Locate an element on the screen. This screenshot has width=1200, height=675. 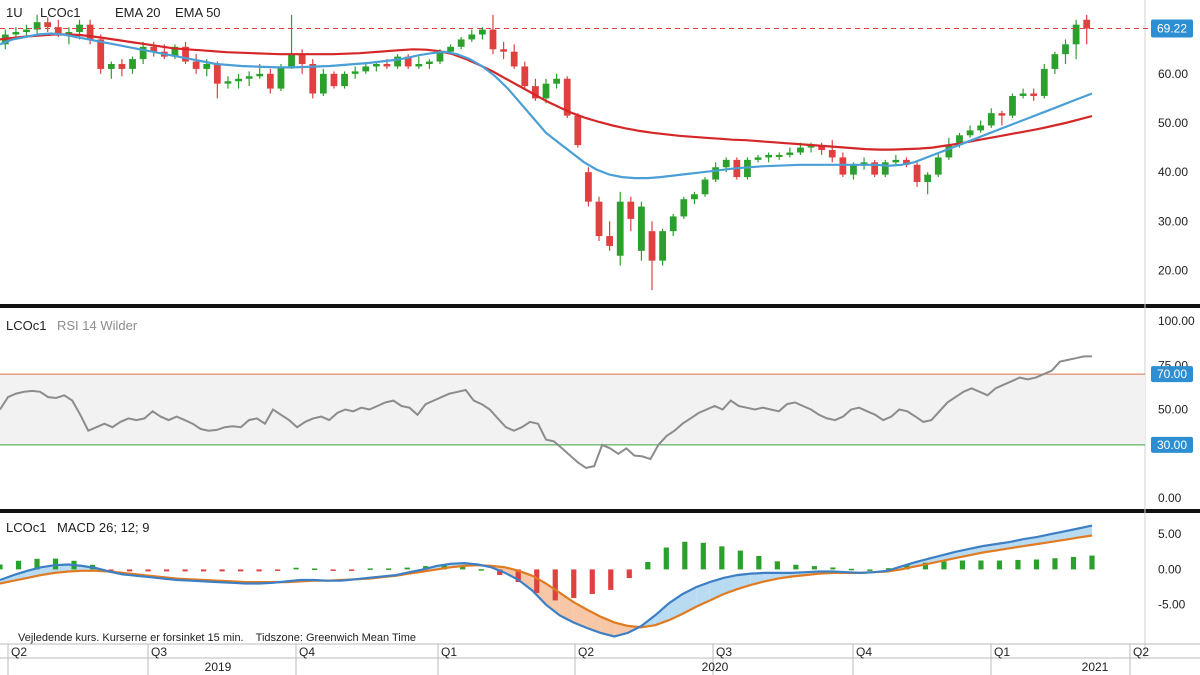
macd-signal-line is located at coordinates (546, 581).